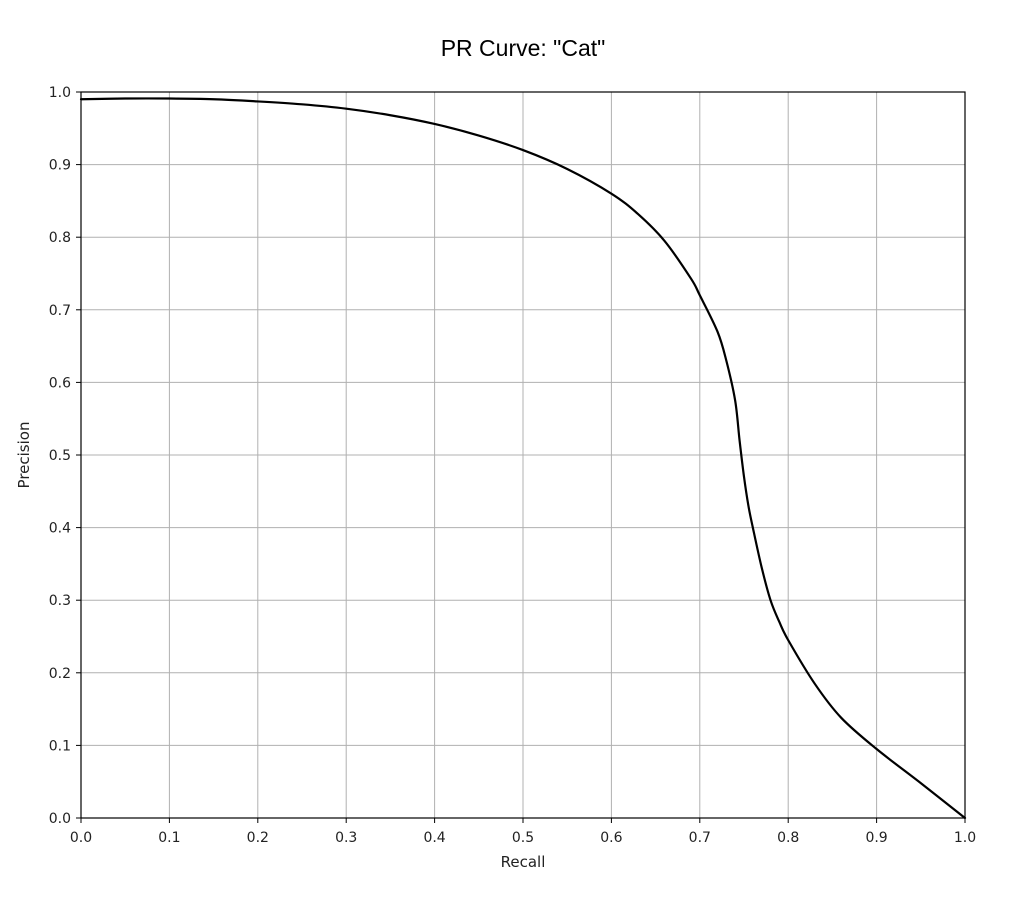 Image resolution: width=1022 pixels, height=899 pixels. What do you see at coordinates (60, 819) in the screenshot?
I see `y-tick-label: 0.0` at bounding box center [60, 819].